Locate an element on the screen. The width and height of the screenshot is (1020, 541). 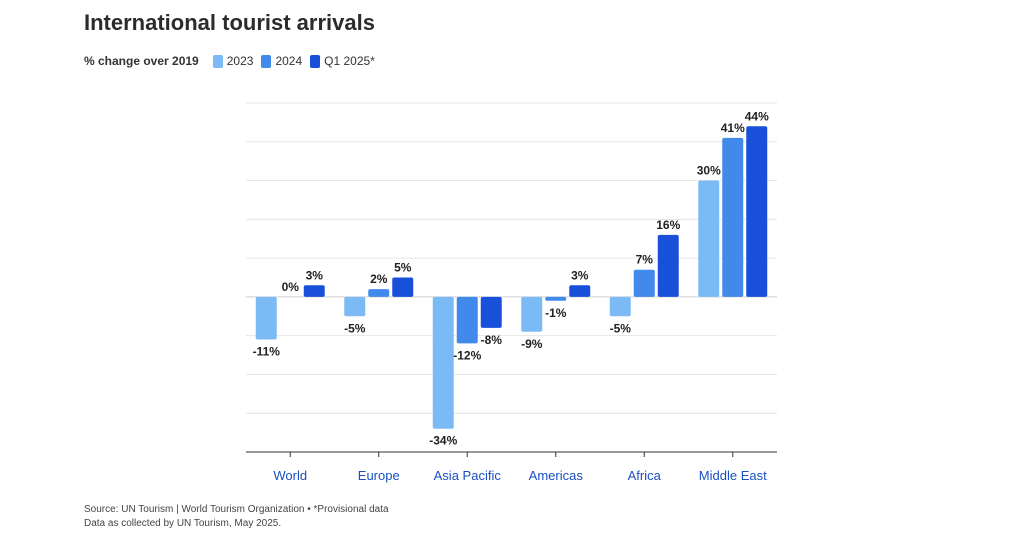
legend-swatch-2024 is located at coordinates (266, 61).